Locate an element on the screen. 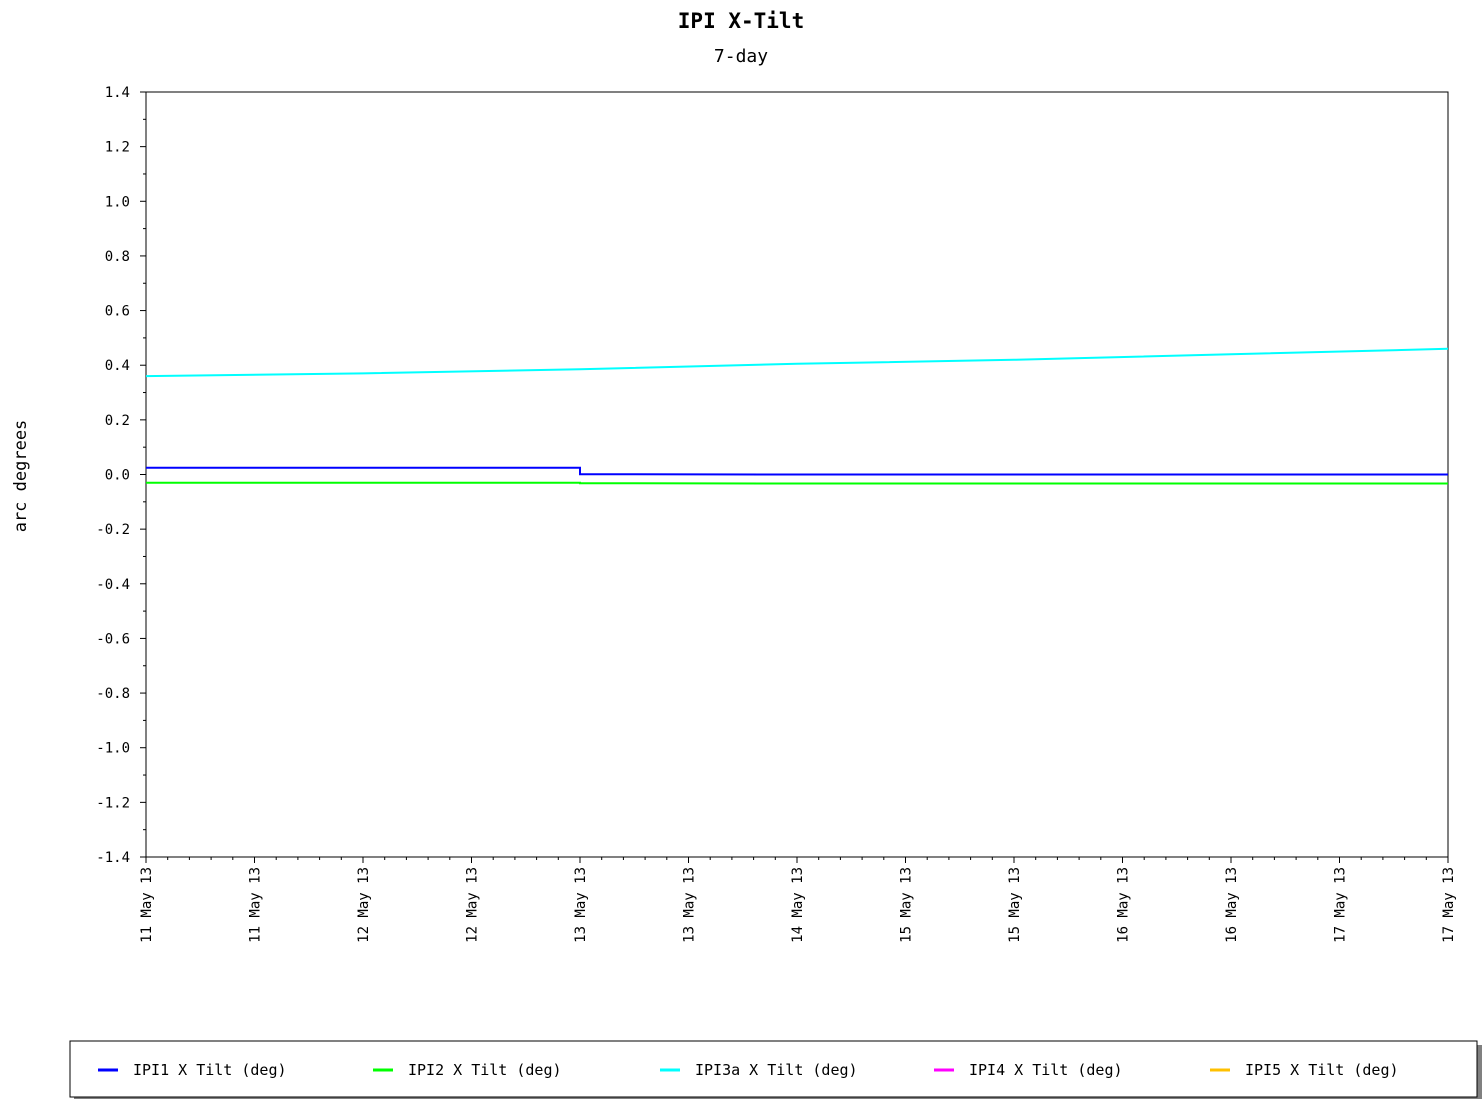  legend-label: IPI2 X Tilt (deg) is located at coordinates (485, 1070).